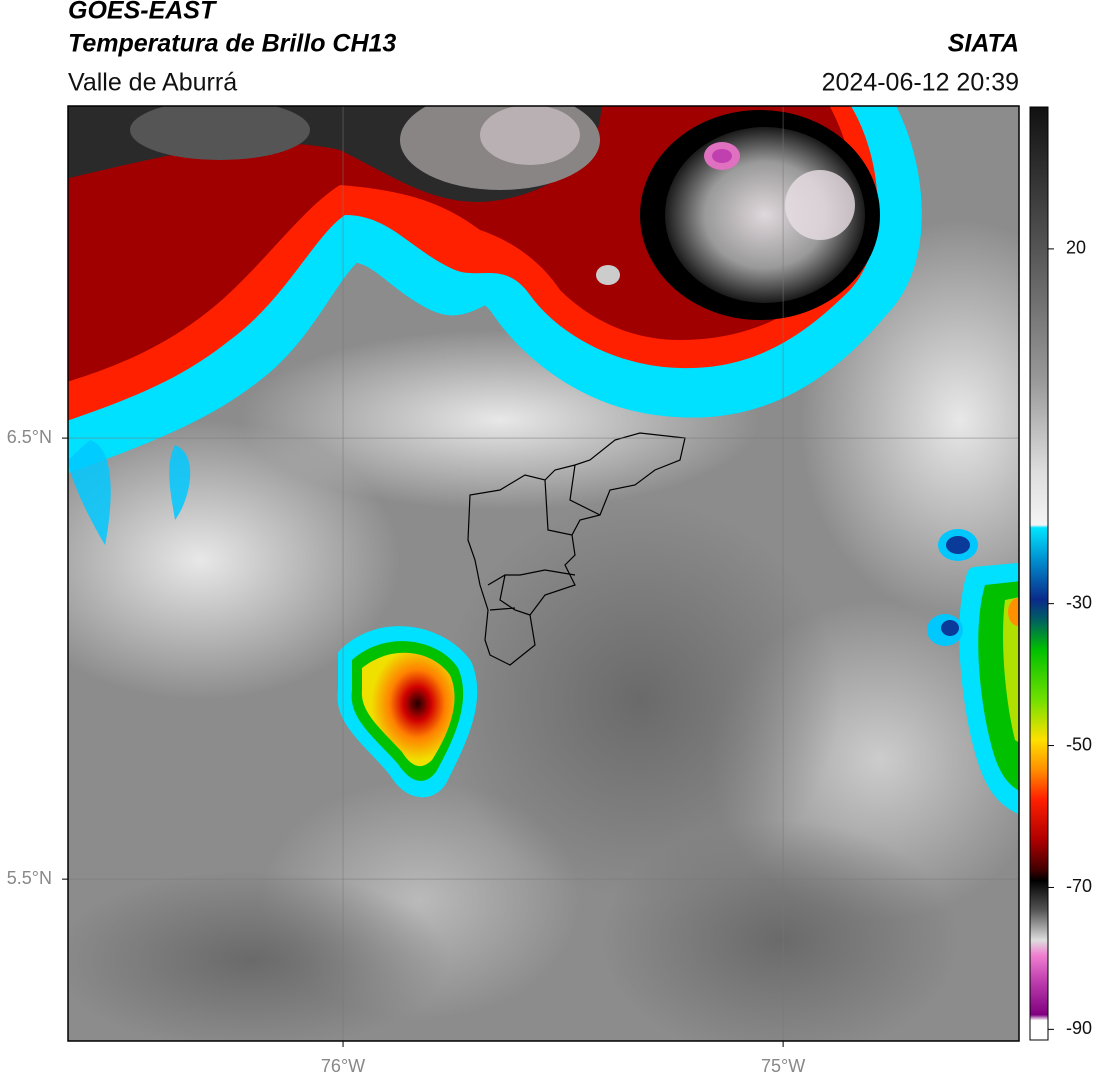 The height and width of the screenshot is (1078, 1094). What do you see at coordinates (1079, 744) in the screenshot?
I see `colorbar-tick-label: -50` at bounding box center [1079, 744].